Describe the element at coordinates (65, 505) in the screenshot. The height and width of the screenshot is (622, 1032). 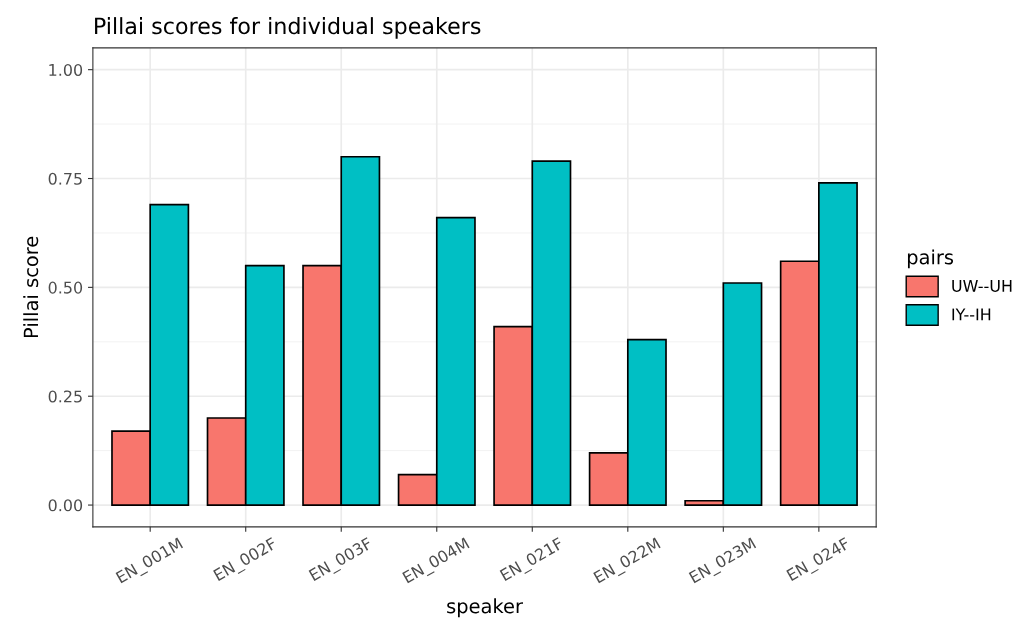
I see `y-tick-label: 0.00` at that location.